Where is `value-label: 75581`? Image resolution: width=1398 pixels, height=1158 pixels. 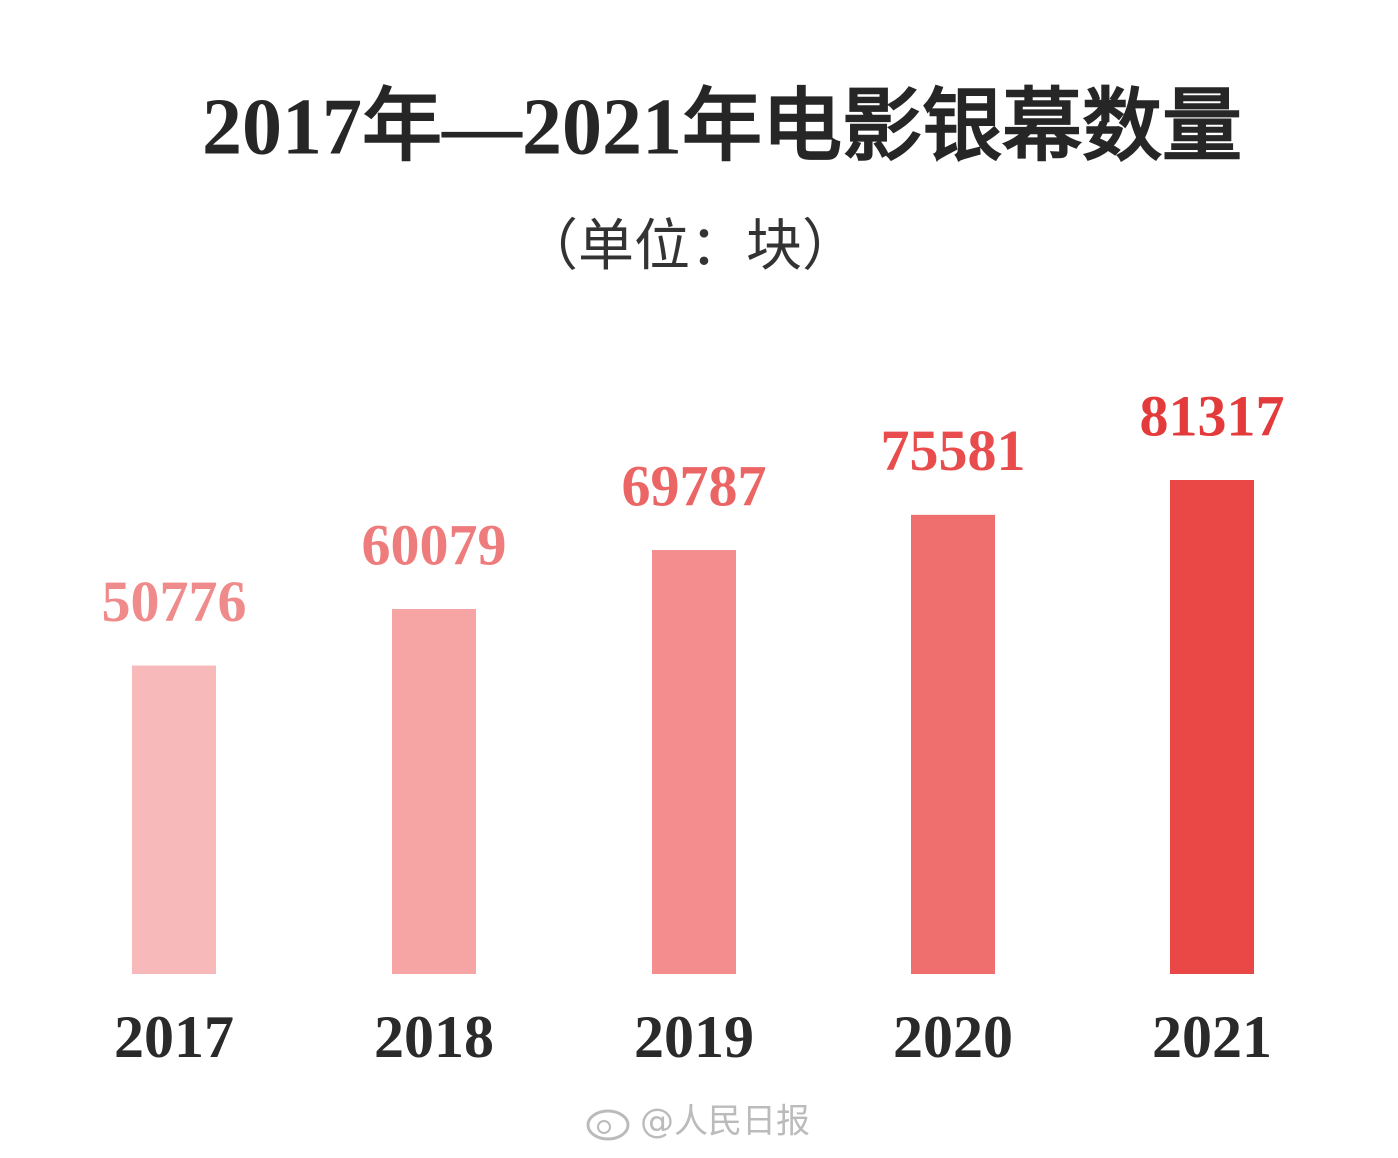
value-label: 75581 is located at coordinates (953, 450).